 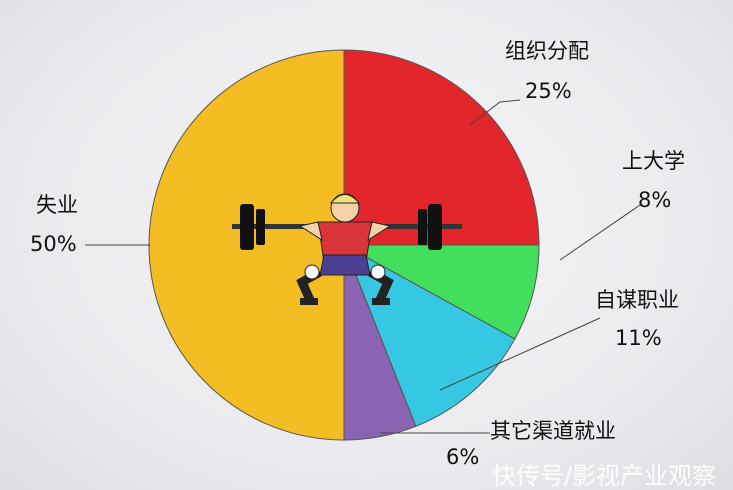 What do you see at coordinates (600, 232) in the screenshot?
I see `leader-line-shangdaxue` at bounding box center [600, 232].